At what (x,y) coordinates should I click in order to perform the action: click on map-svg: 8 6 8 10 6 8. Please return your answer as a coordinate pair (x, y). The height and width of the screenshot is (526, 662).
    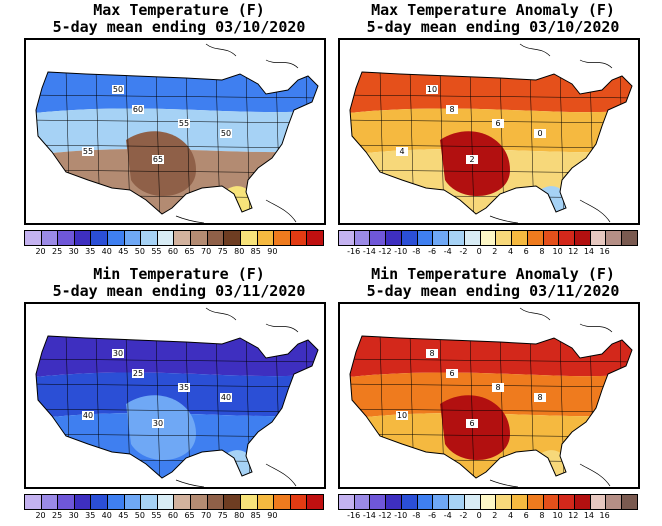
    Looking at the image, I should click on (491, 397).